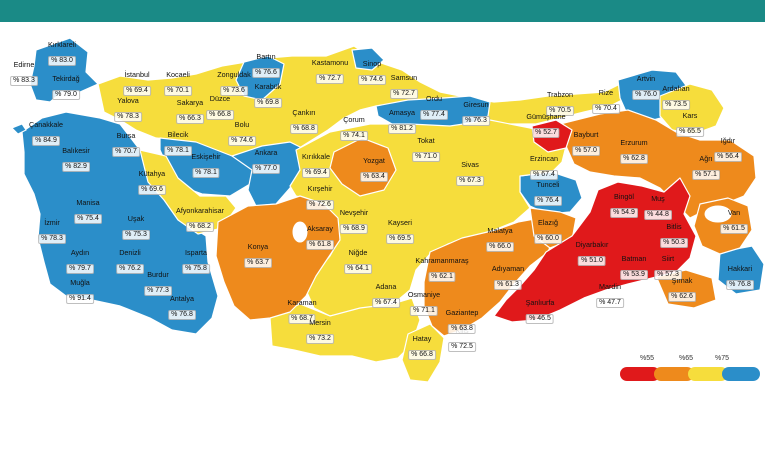 This screenshot has width=765, height=450. I want to click on legend: %55 %65 %75, so click(690, 371).